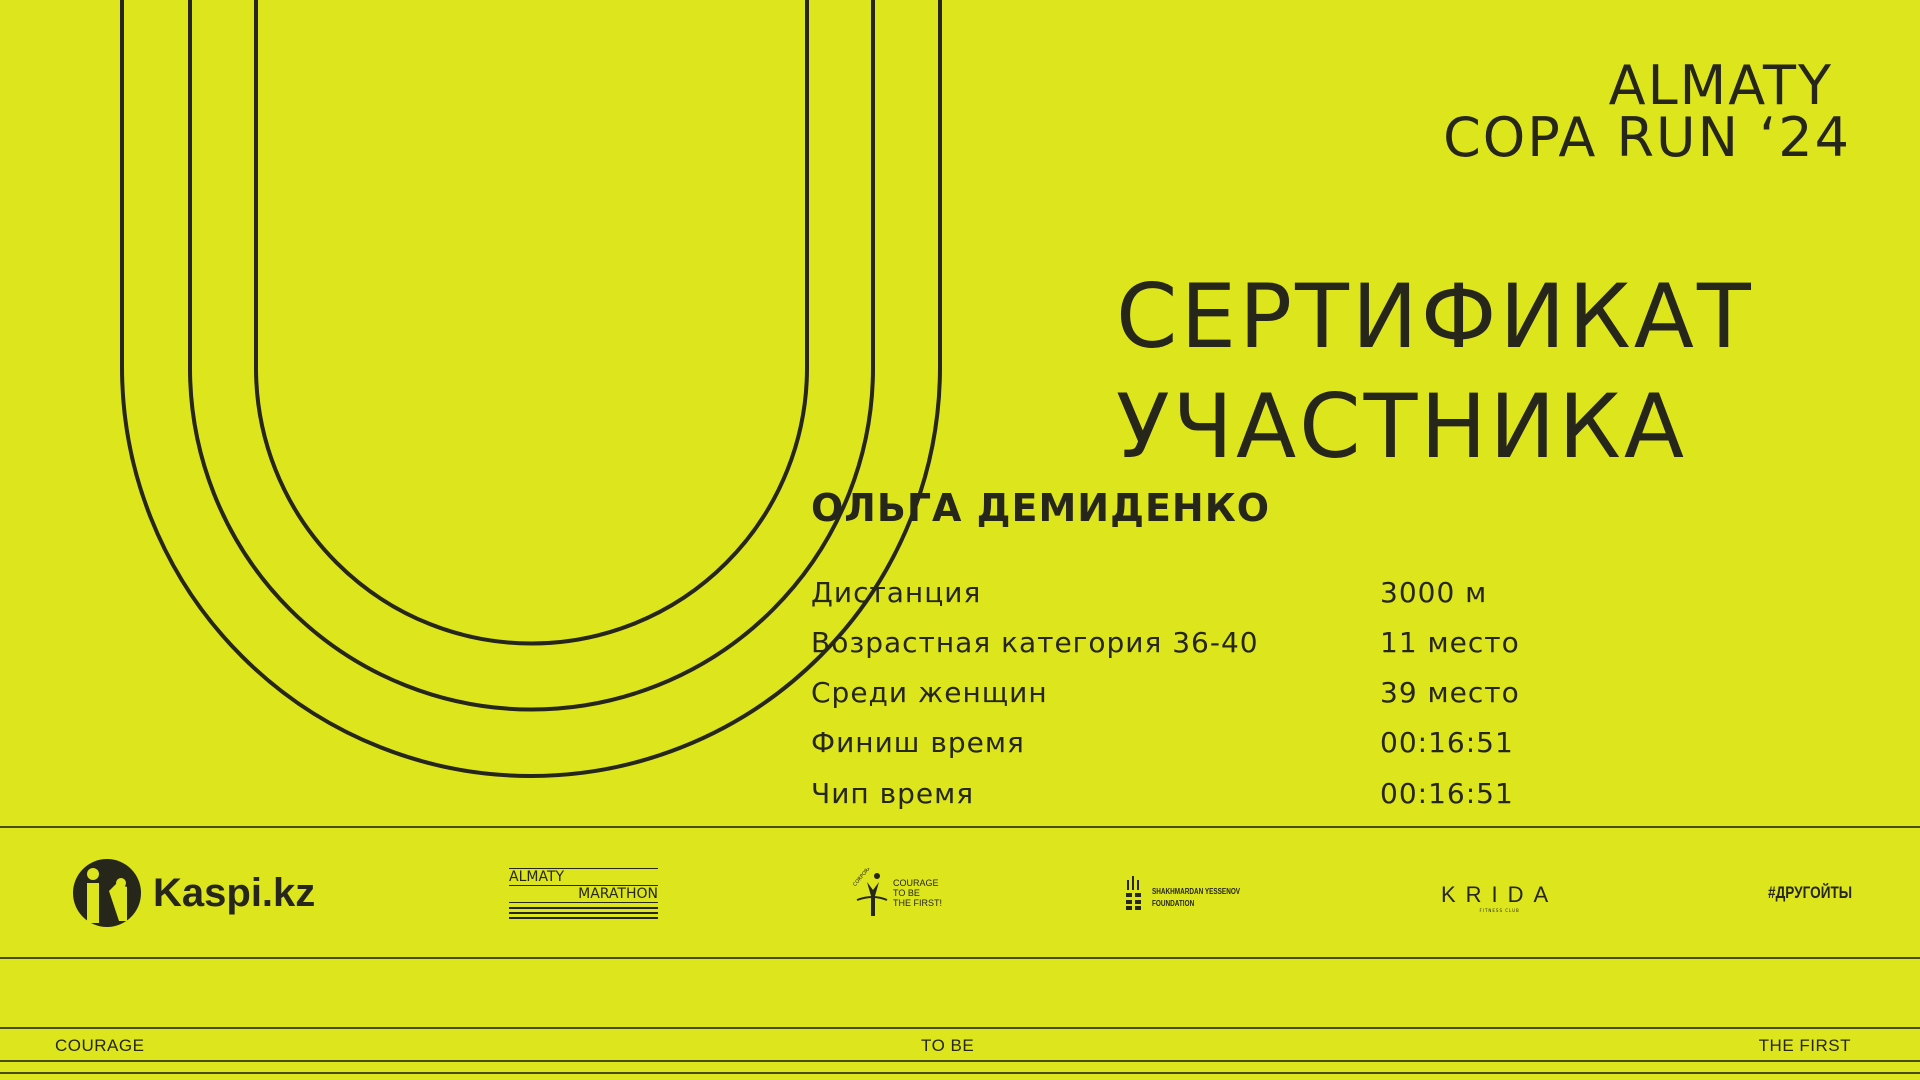 Image resolution: width=1920 pixels, height=1080 pixels. What do you see at coordinates (1500, 894) in the screenshot?
I see `krida-wordmark: KRIDA` at bounding box center [1500, 894].